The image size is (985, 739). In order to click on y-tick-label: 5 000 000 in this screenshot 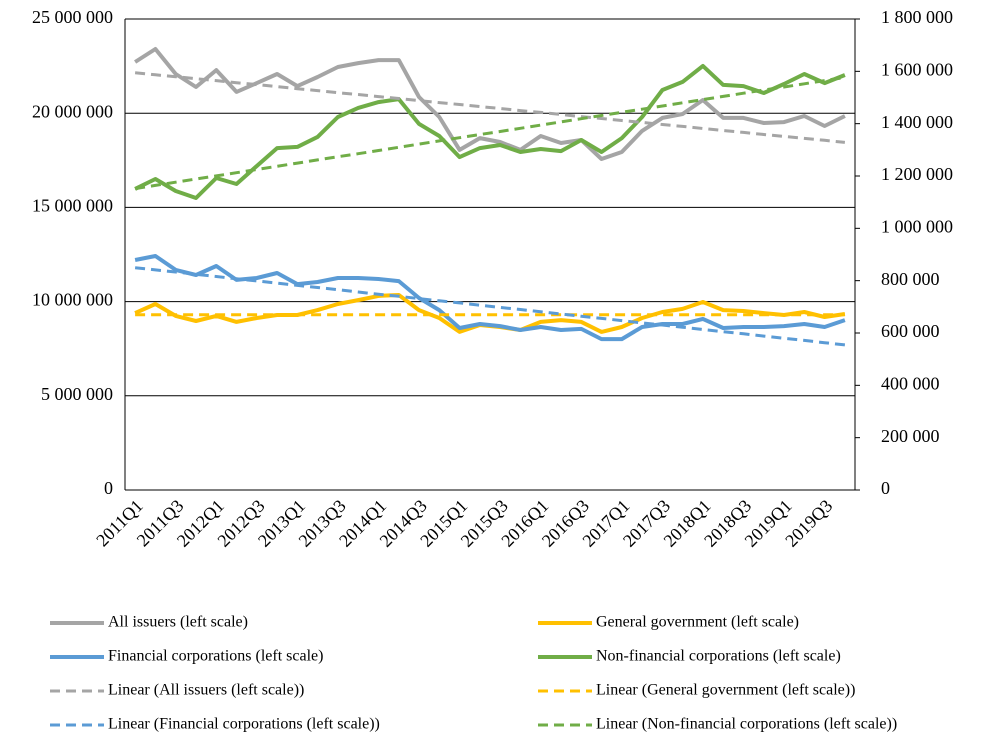, I will do `click(77, 394)`.